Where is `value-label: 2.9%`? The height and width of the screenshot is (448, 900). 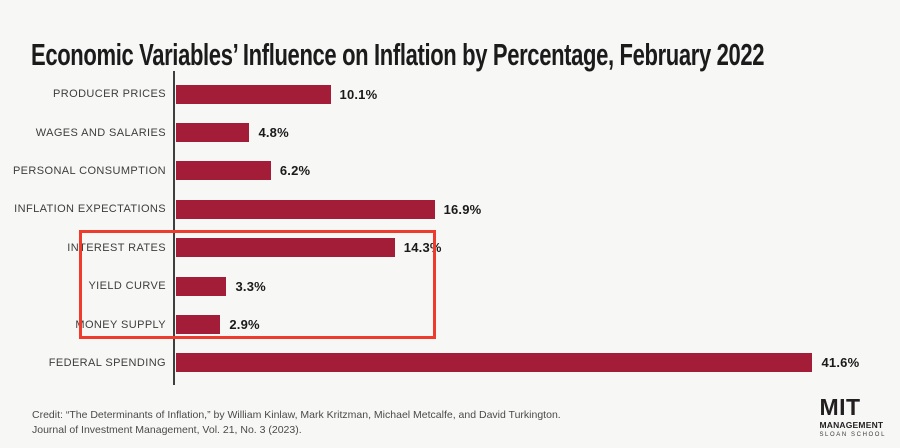
value-label: 2.9% is located at coordinates (244, 325).